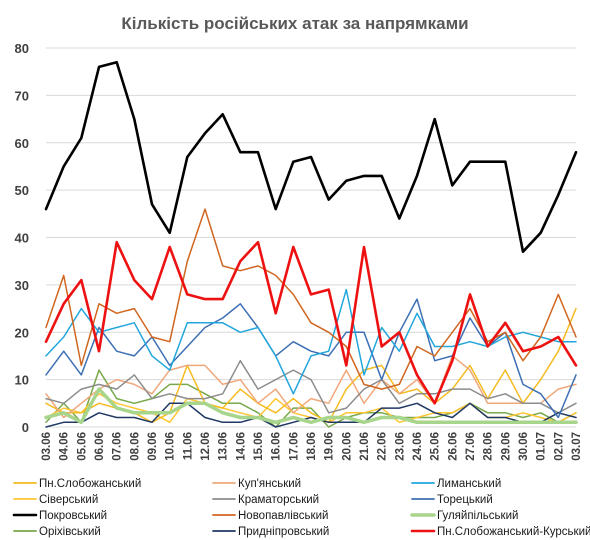  I want to click on y-tick-label: 80, so click(22, 48).